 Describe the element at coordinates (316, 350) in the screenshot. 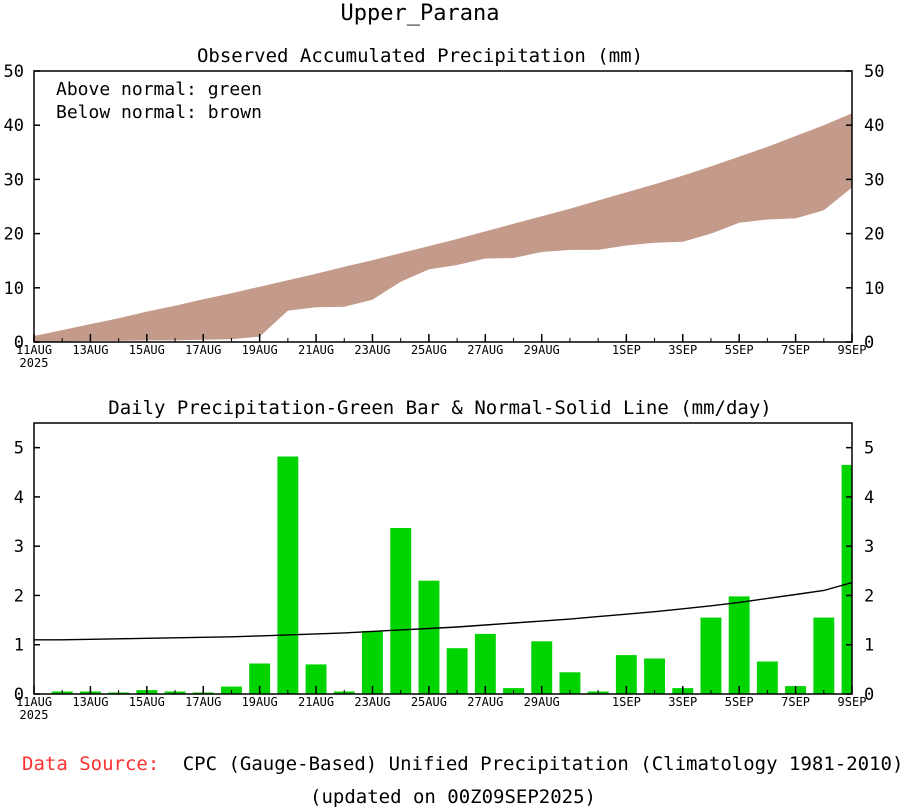

I see `accumulated-xtick-label: 21AUG` at that location.